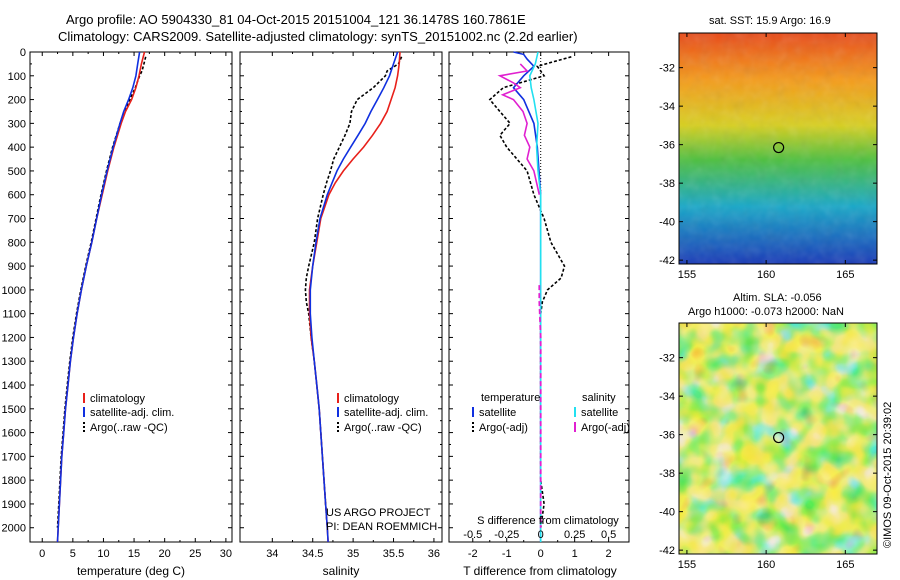  What do you see at coordinates (14, 410) in the screenshot?
I see `y-tick-label: 1500` at bounding box center [14, 410].